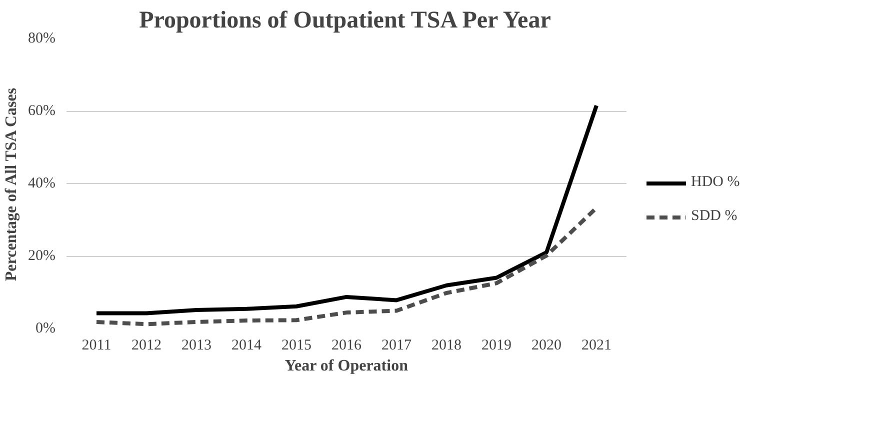 This screenshot has height=428, width=877. Describe the element at coordinates (42, 111) in the screenshot. I see `y-tick-label: 60%` at that location.